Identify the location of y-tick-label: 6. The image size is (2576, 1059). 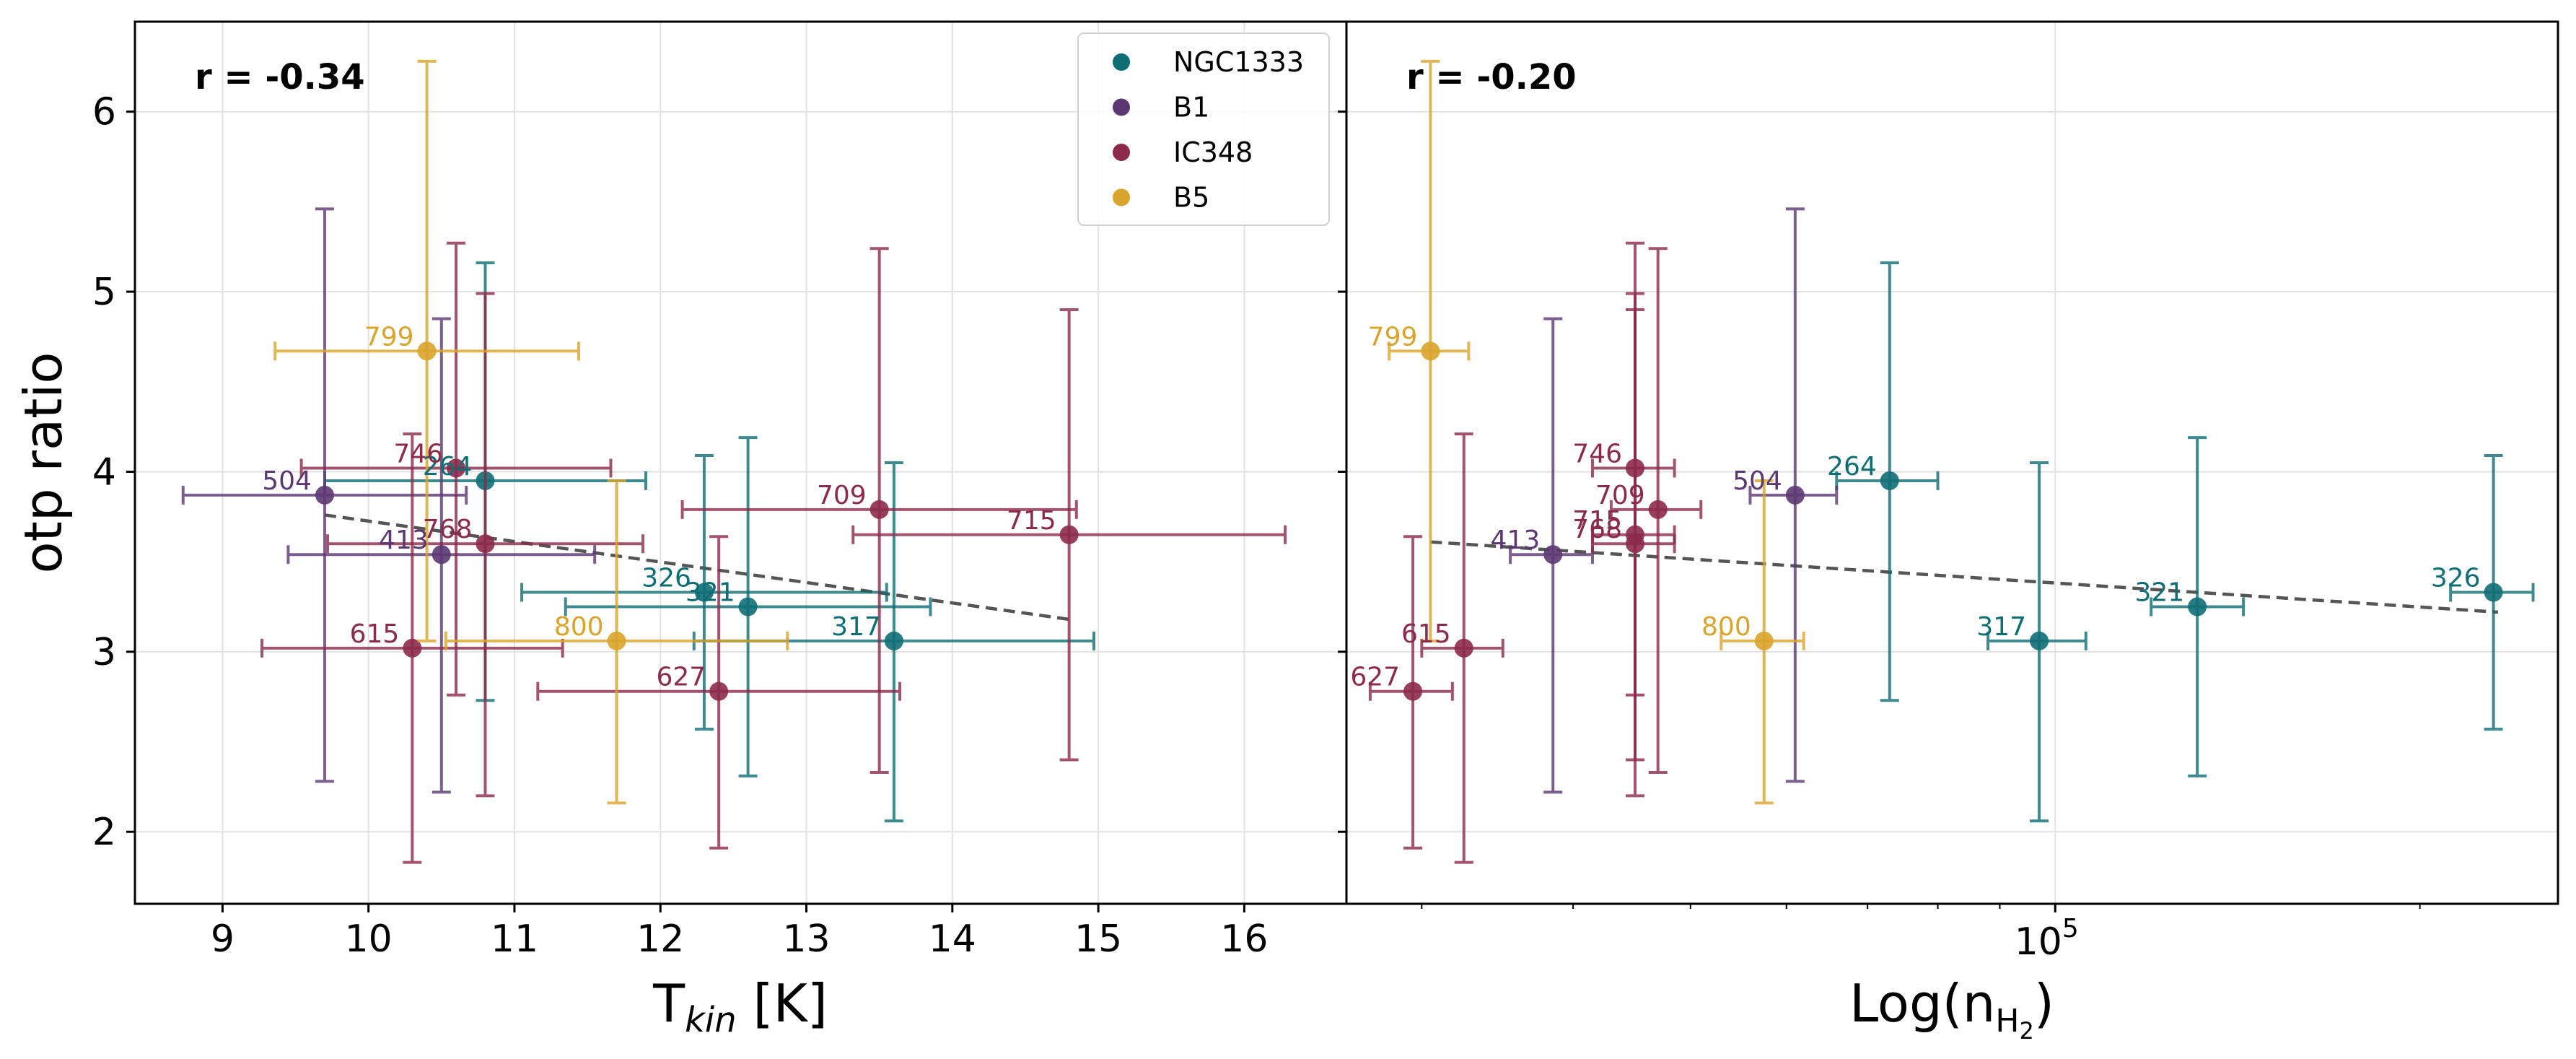
(104, 112).